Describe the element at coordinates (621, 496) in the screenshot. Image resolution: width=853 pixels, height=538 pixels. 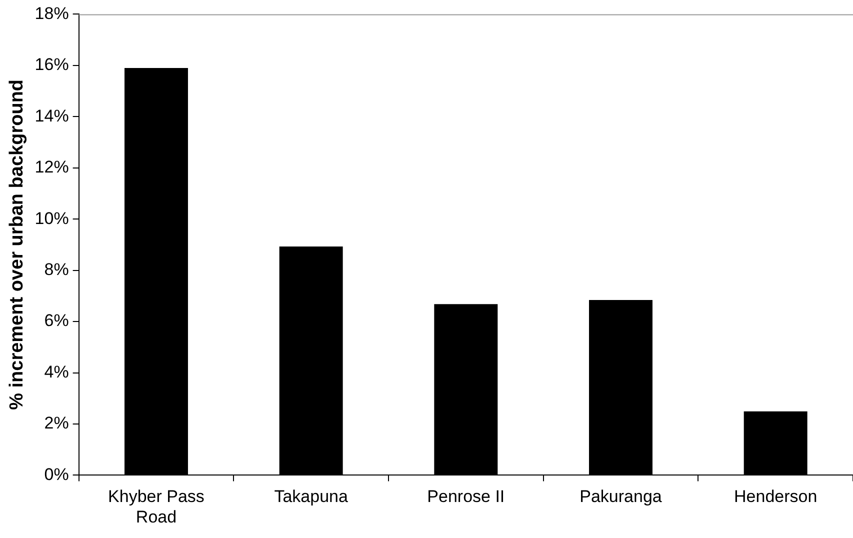
I see `x-tick-label: Pakuranga` at that location.